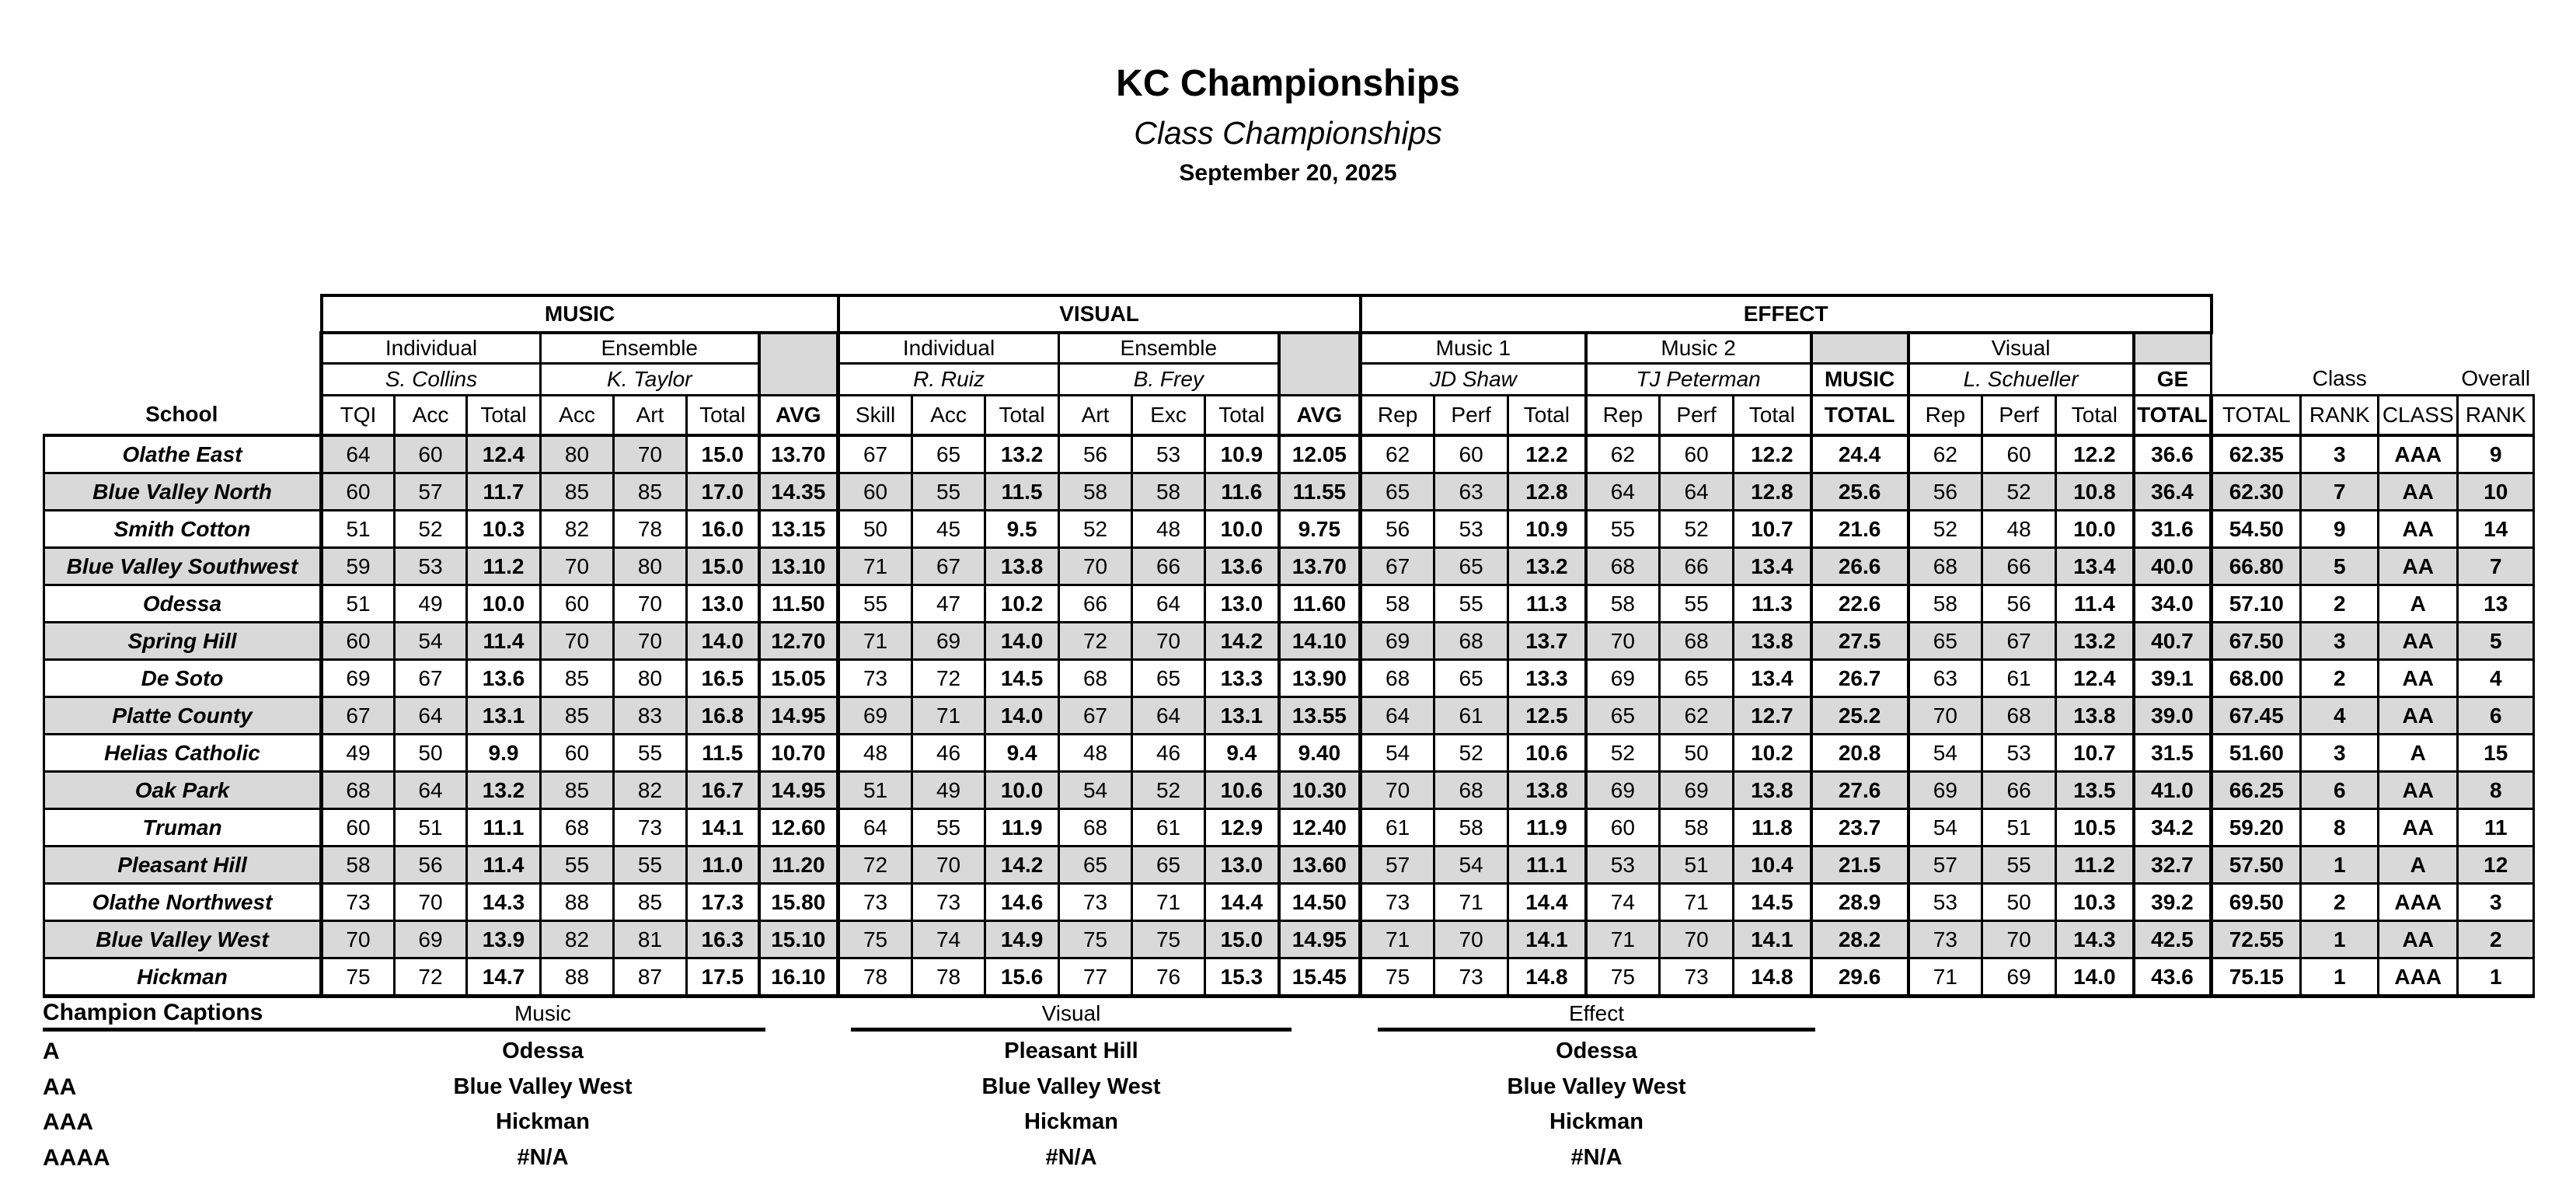  I want to click on visual-score-cell: 13.3, so click(1242, 678).